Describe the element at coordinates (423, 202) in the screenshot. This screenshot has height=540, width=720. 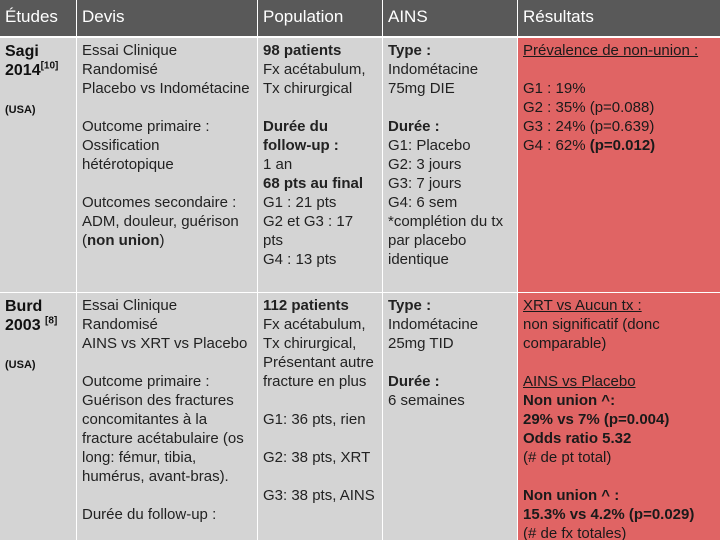
I see `text-line: G4: 6 sem` at that location.